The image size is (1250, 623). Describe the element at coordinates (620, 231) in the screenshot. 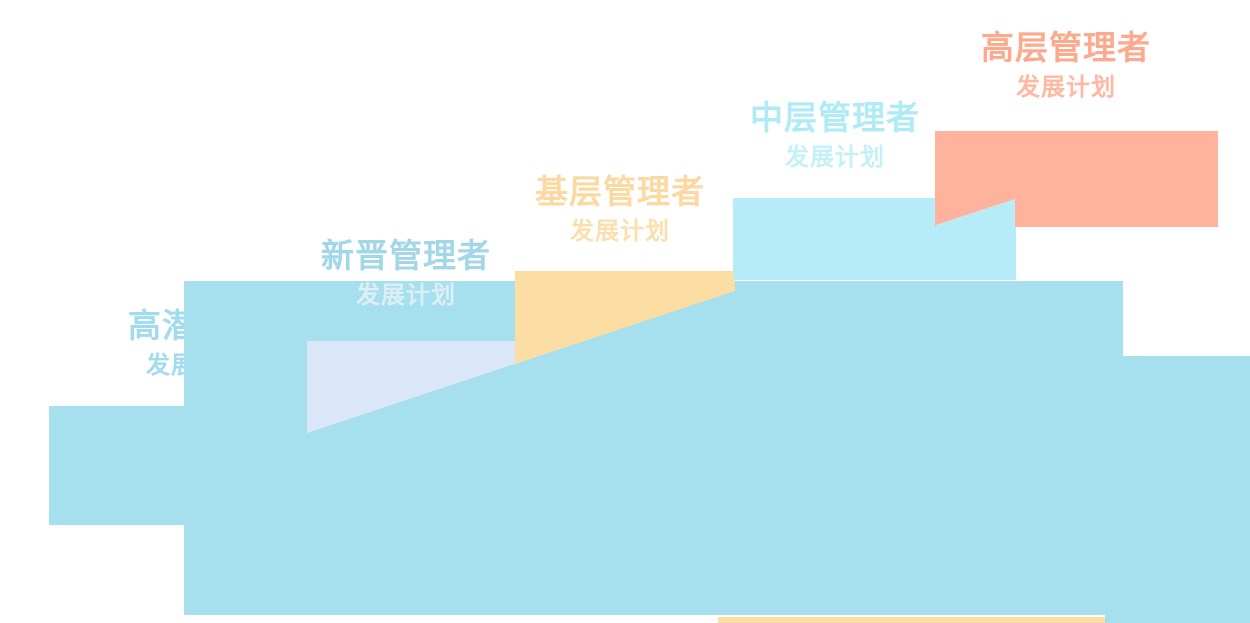

I see `step-3-subtitle: 发展计划` at that location.